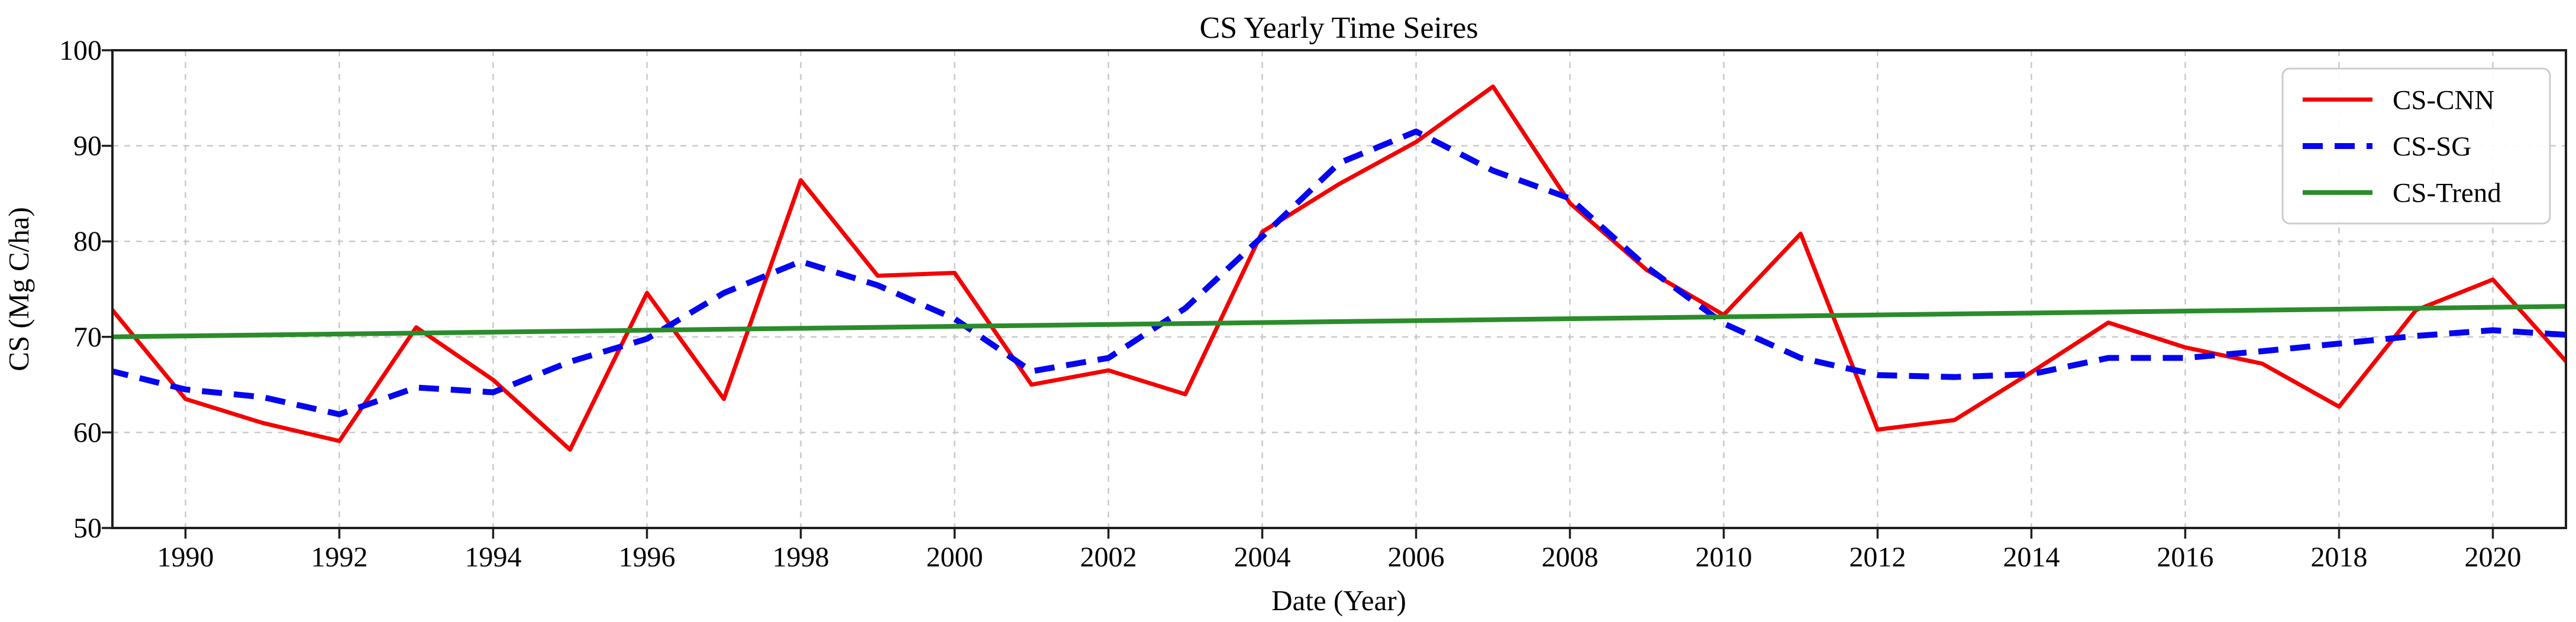 Image resolution: width=2576 pixels, height=622 pixels. I want to click on x-tick-label: 1994, so click(494, 557).